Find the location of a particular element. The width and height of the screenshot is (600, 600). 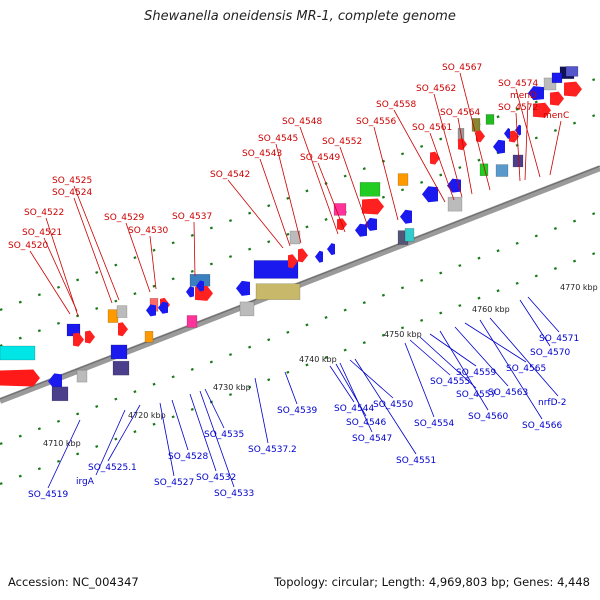

gene-label-SO_4530: SO_4530 is located at coordinates (148, 231).